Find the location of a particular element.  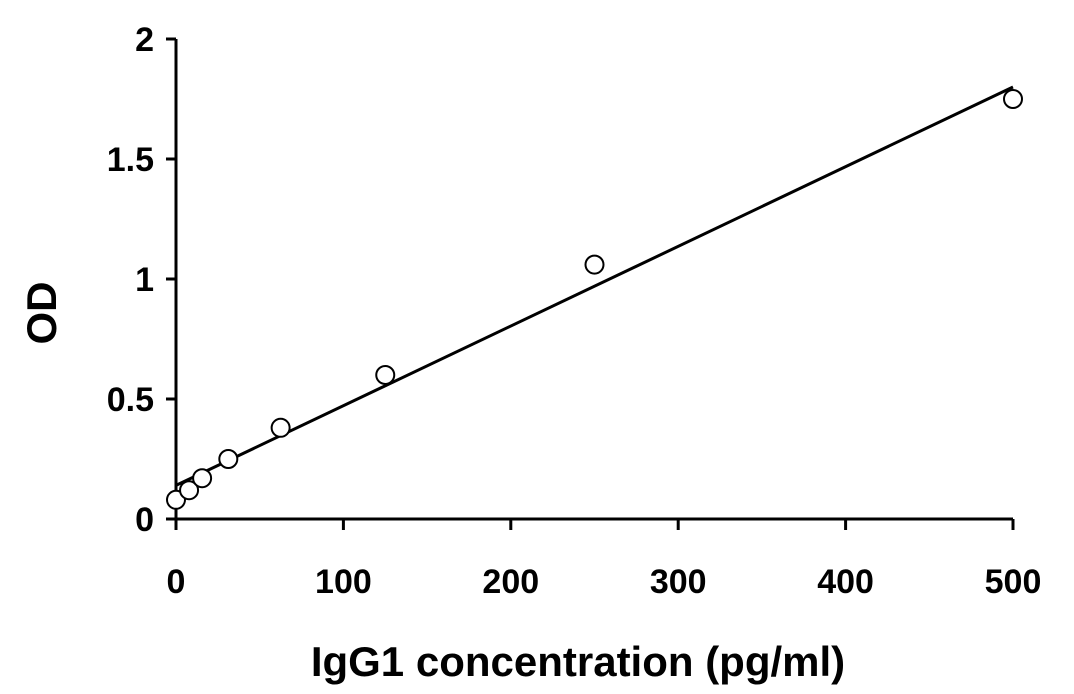

x-tick-label: 400 is located at coordinates (845, 582).